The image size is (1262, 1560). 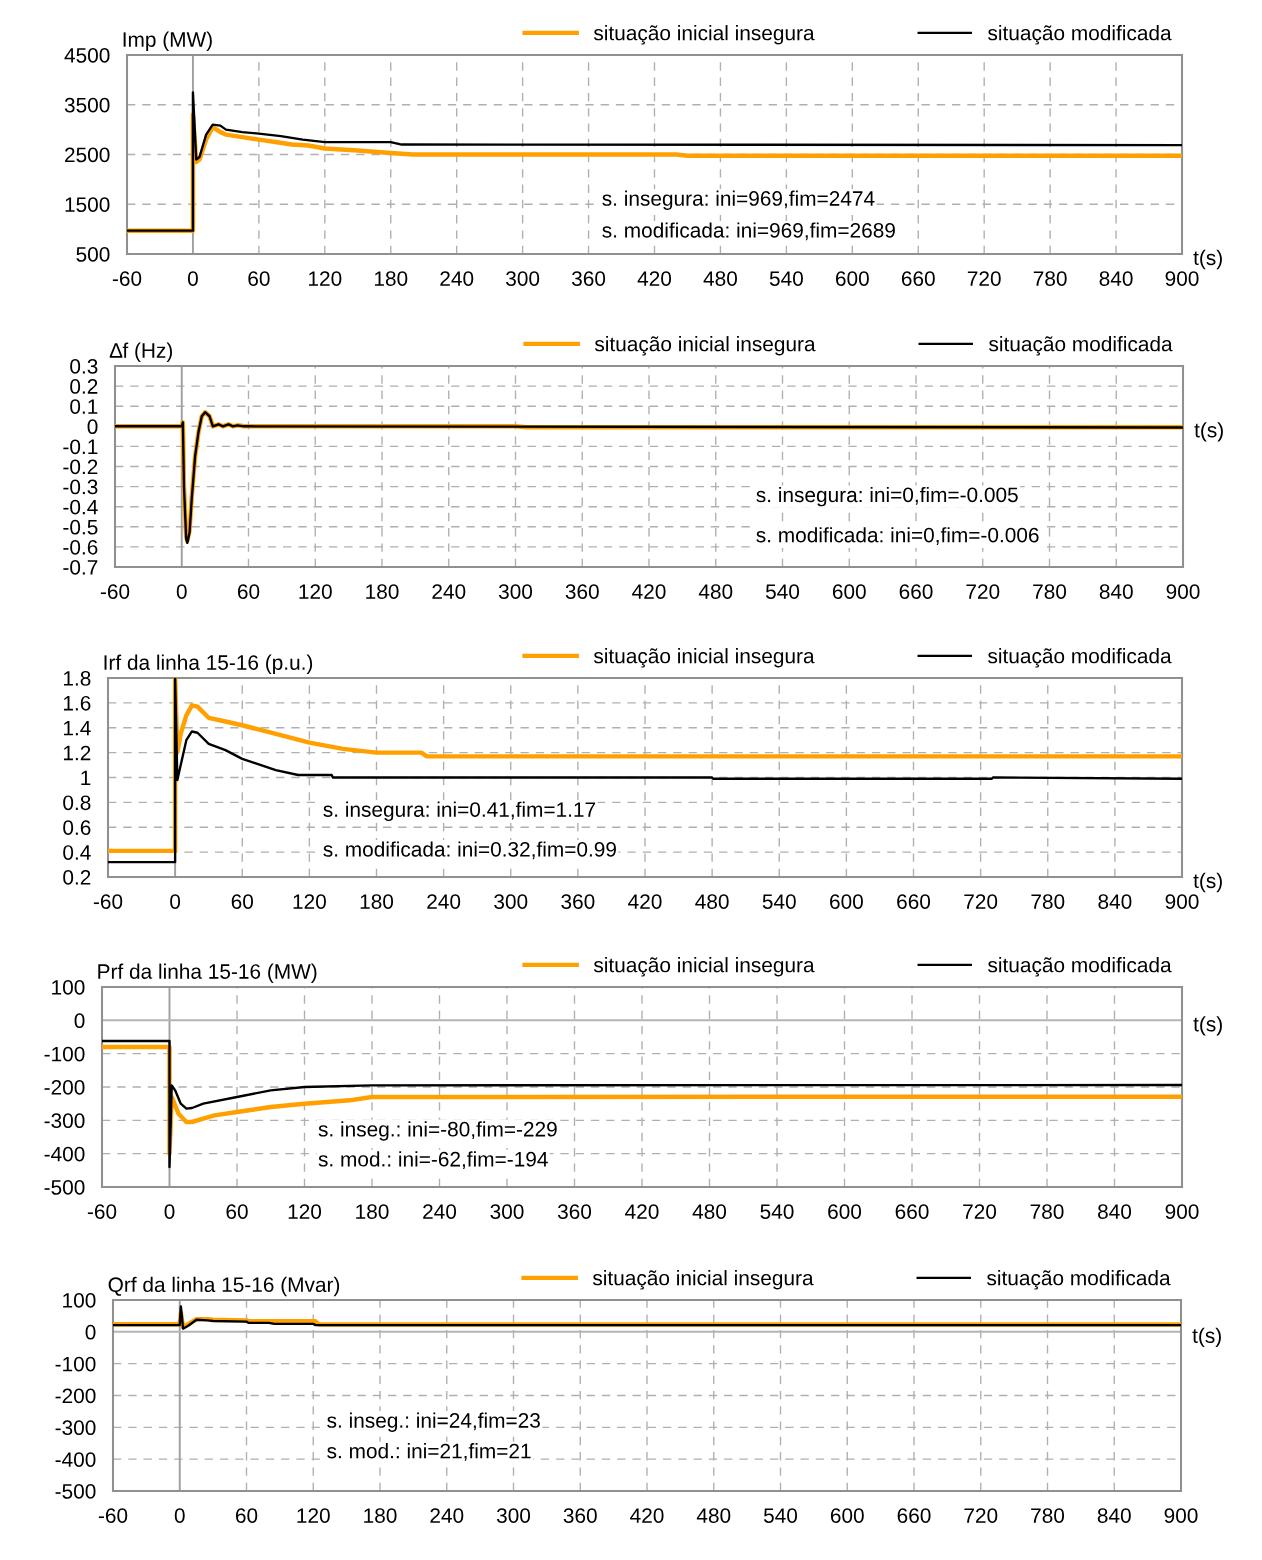 I want to click on y-tick-label: -400, so click(x=64, y=1154).